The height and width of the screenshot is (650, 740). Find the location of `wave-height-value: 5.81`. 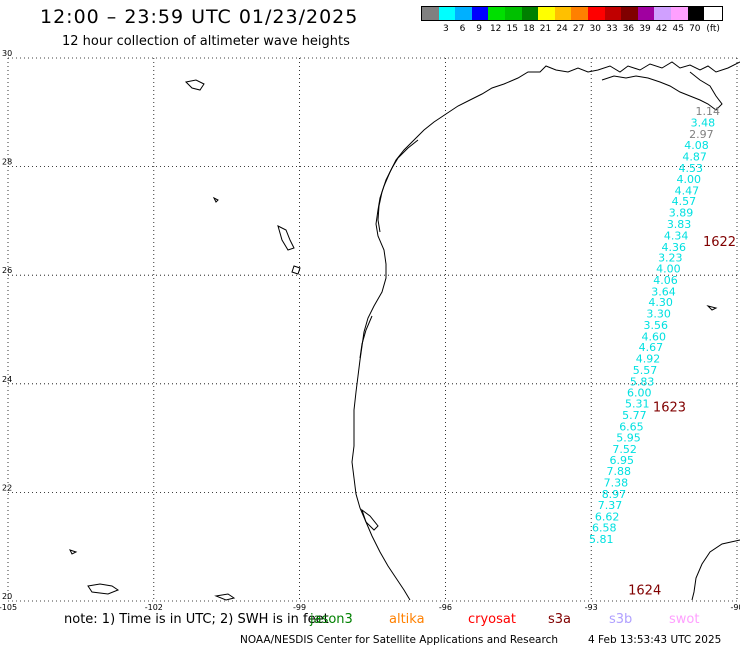

wave-height-value: 5.81 is located at coordinates (601, 539).